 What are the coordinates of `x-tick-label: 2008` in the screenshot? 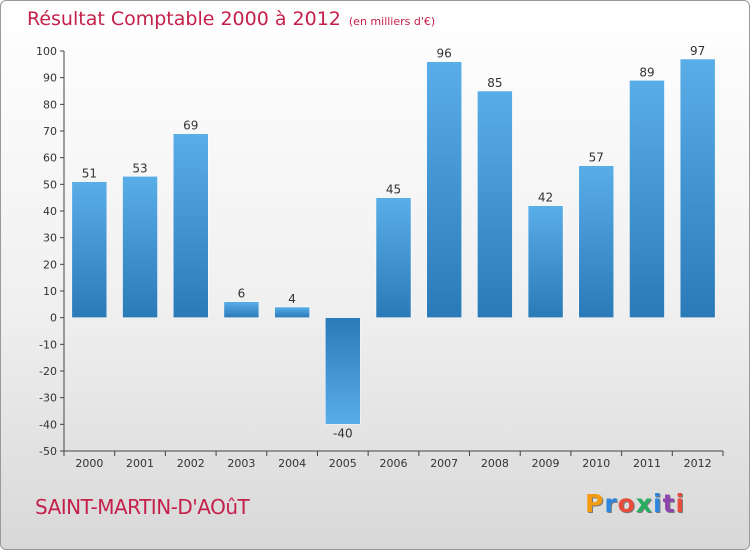 It's located at (495, 463).